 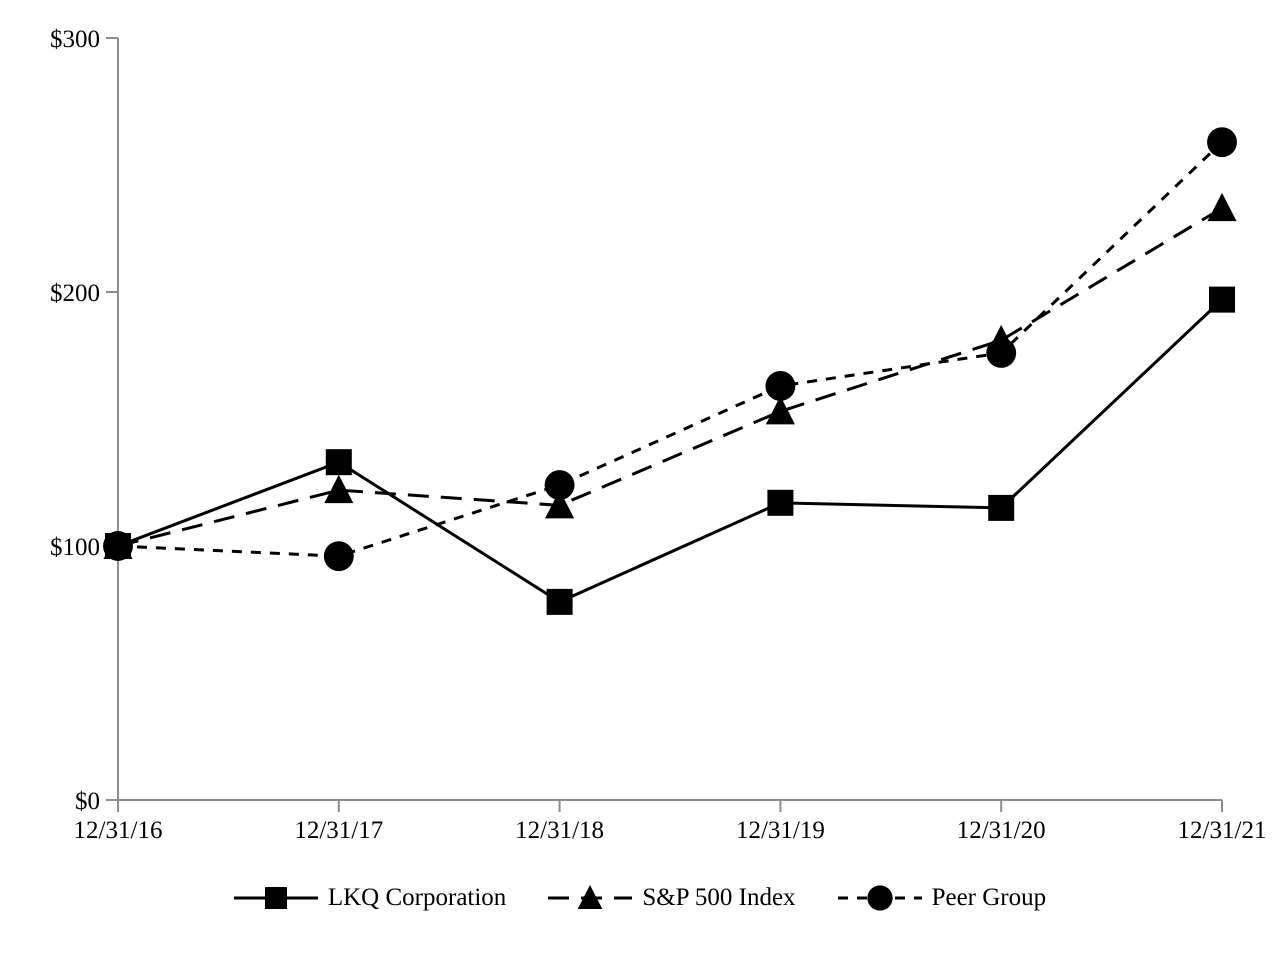 I want to click on legend-marker-square, so click(x=275, y=898).